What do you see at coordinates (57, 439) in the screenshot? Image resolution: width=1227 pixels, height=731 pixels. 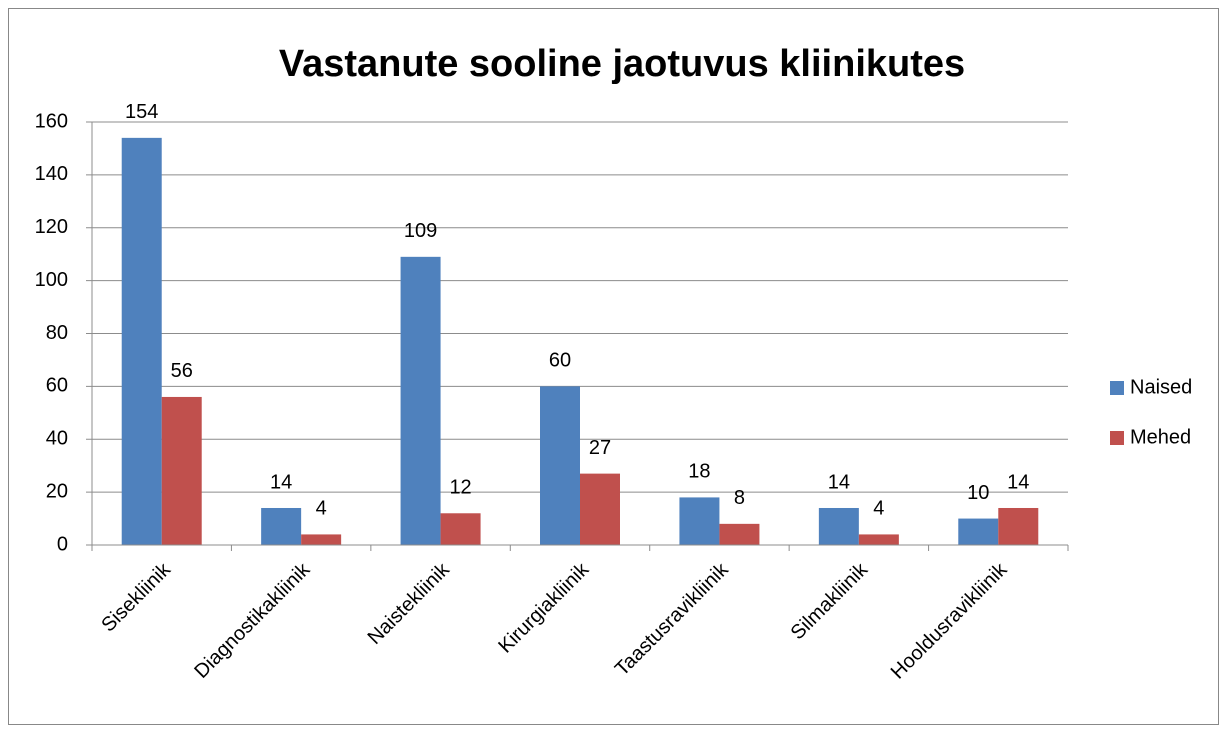 I see `y-tick-label: 40` at bounding box center [57, 439].